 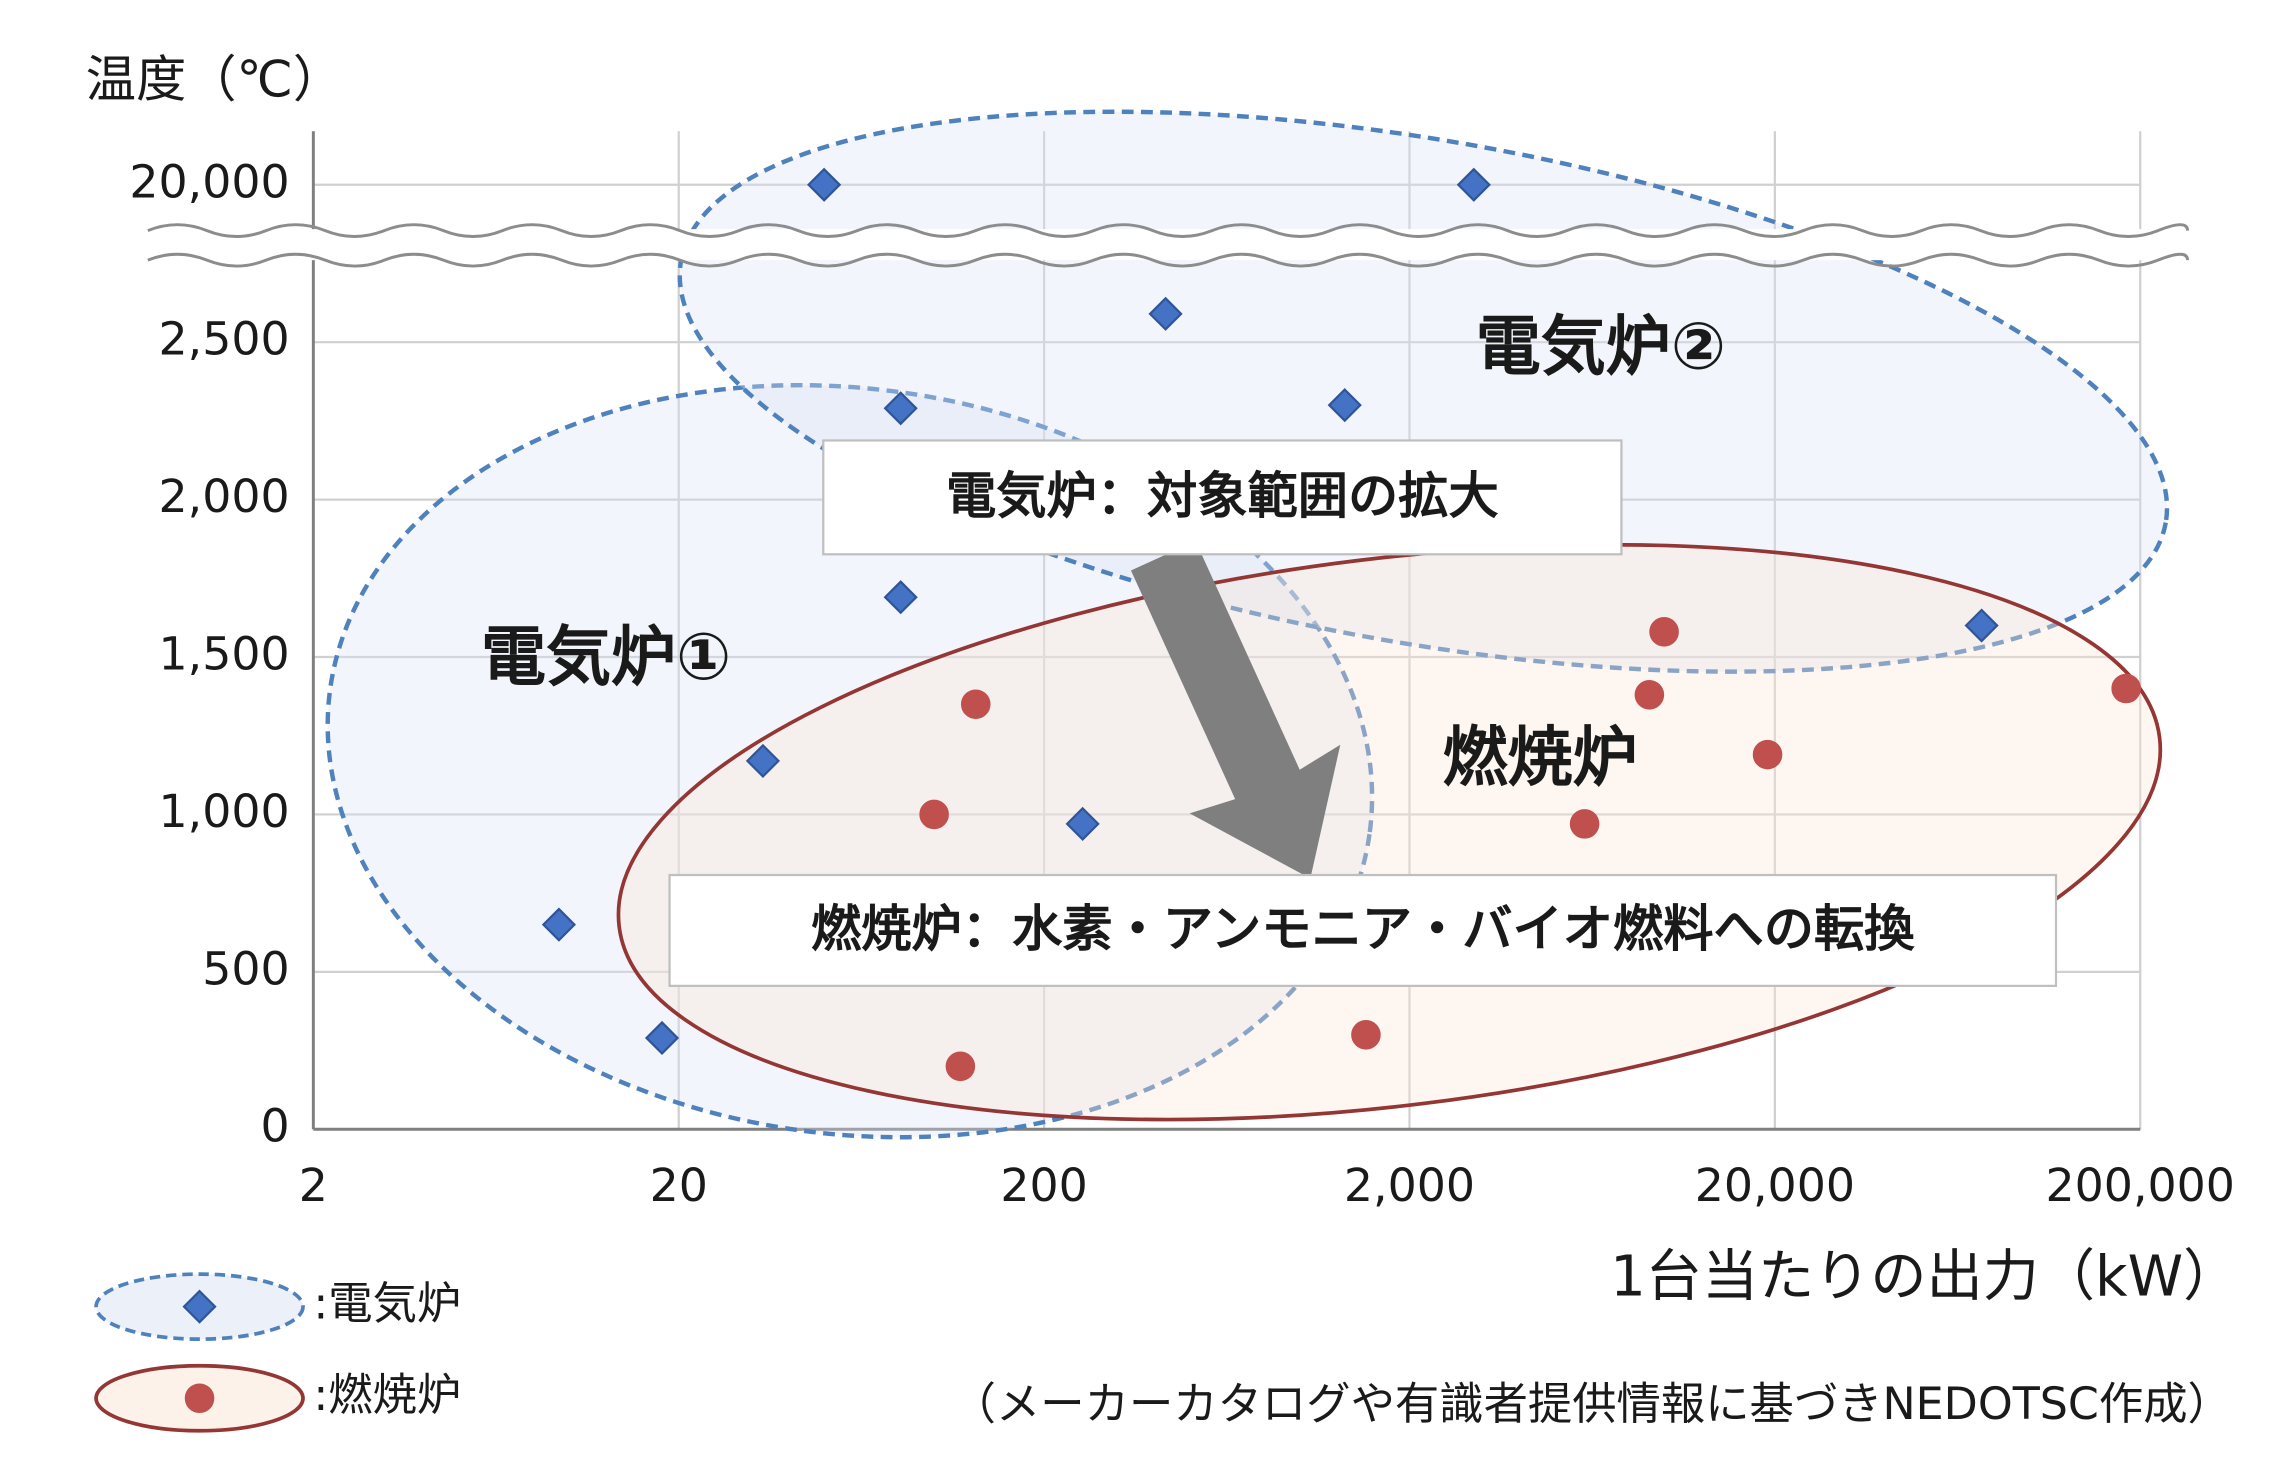 What do you see at coordinates (275, 1126) in the screenshot?
I see `y-tick-label: 0` at bounding box center [275, 1126].